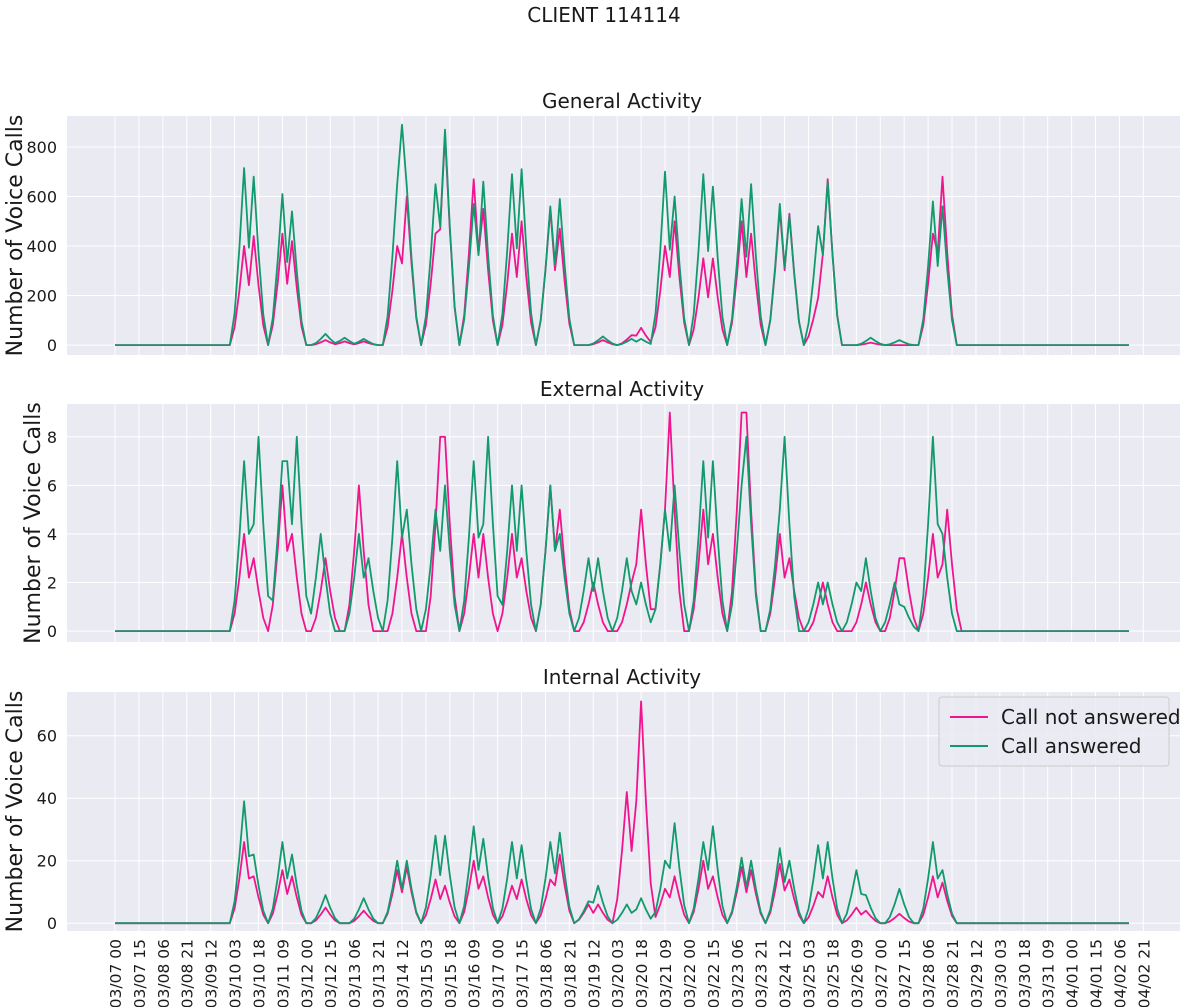 The width and height of the screenshot is (1187, 1007). What do you see at coordinates (283, 973) in the screenshot?
I see `x-tick-label: 03/11 09` at bounding box center [283, 973].